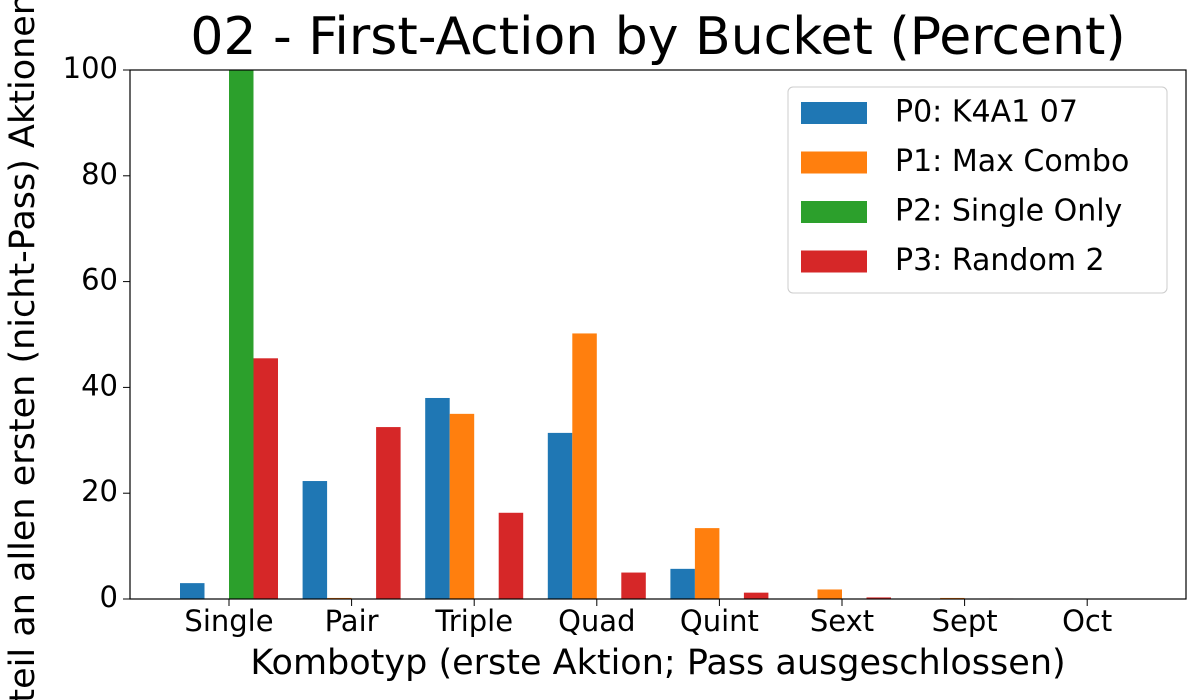 The height and width of the screenshot is (700, 1200). I want to click on y-tick-label: 20, so click(99, 491).